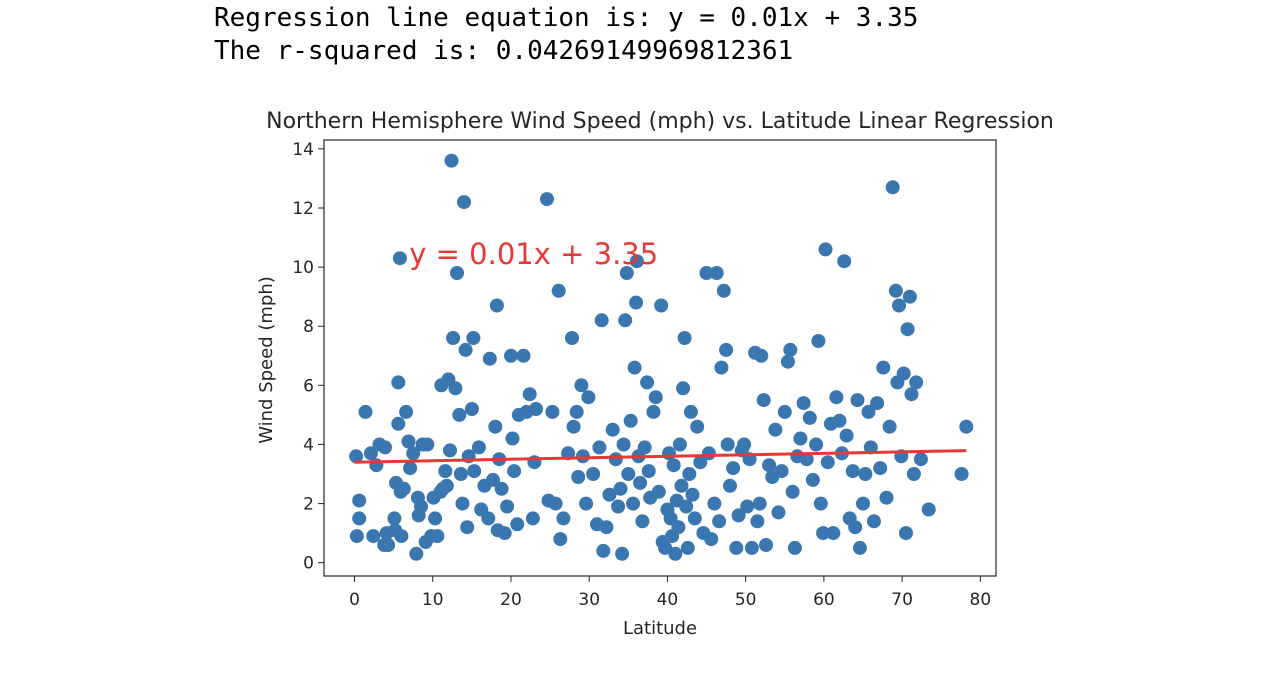 Image resolution: width=1266 pixels, height=678 pixels. Describe the element at coordinates (354, 600) in the screenshot. I see `x-tick-label: 0` at that location.